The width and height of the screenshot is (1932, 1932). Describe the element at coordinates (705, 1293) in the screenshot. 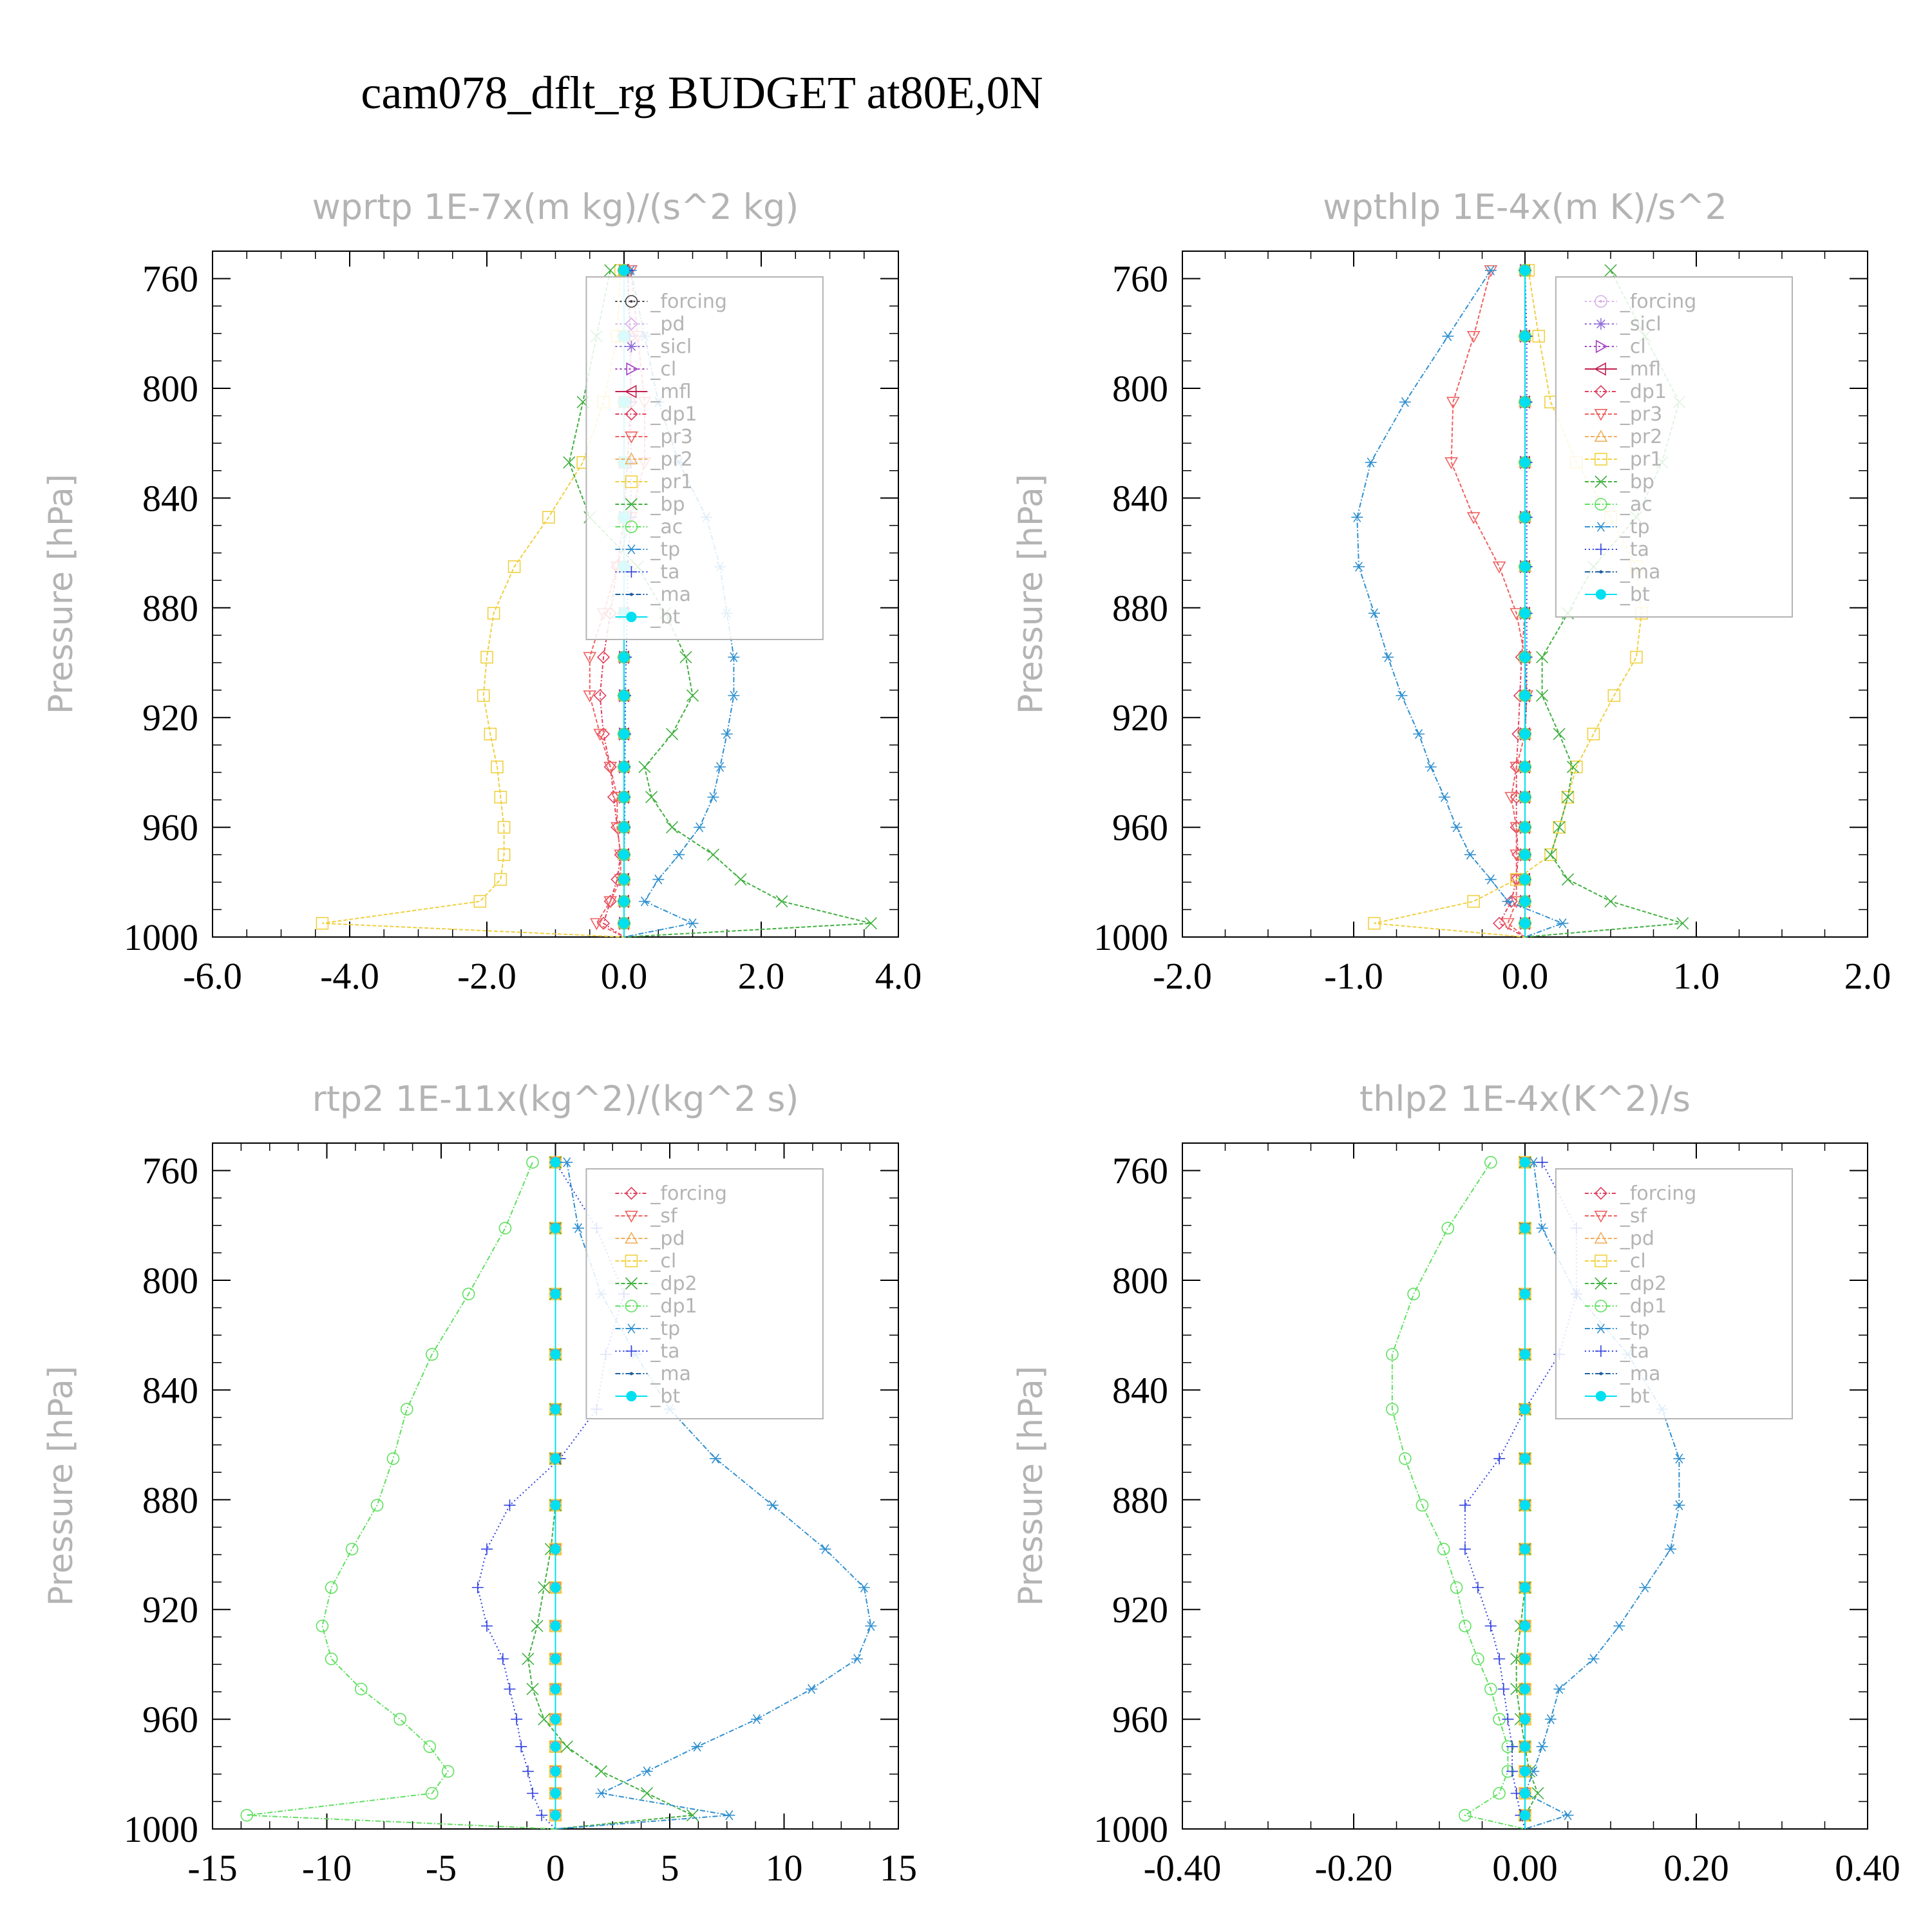

I see `legend: _forcing_sf_pd_cl_dp2_dp1_tp_ta_ma_bt` at that location.